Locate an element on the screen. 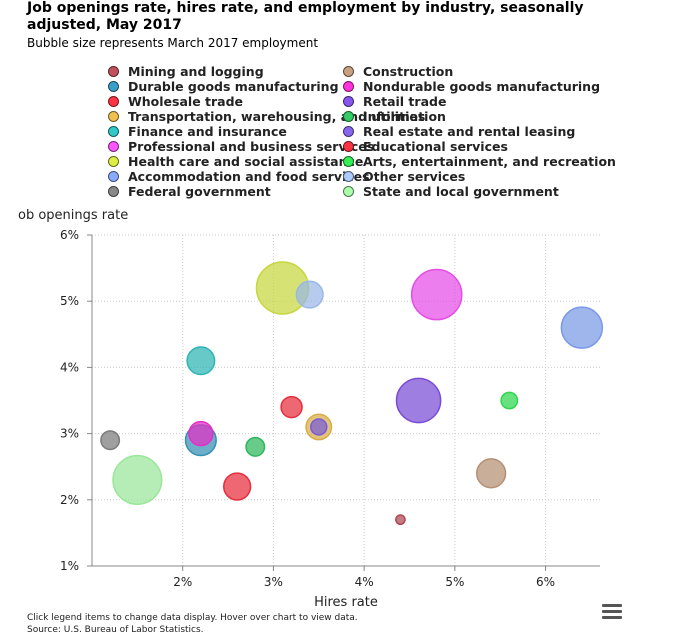  y-axis-title: ob openings rate is located at coordinates (73, 215).